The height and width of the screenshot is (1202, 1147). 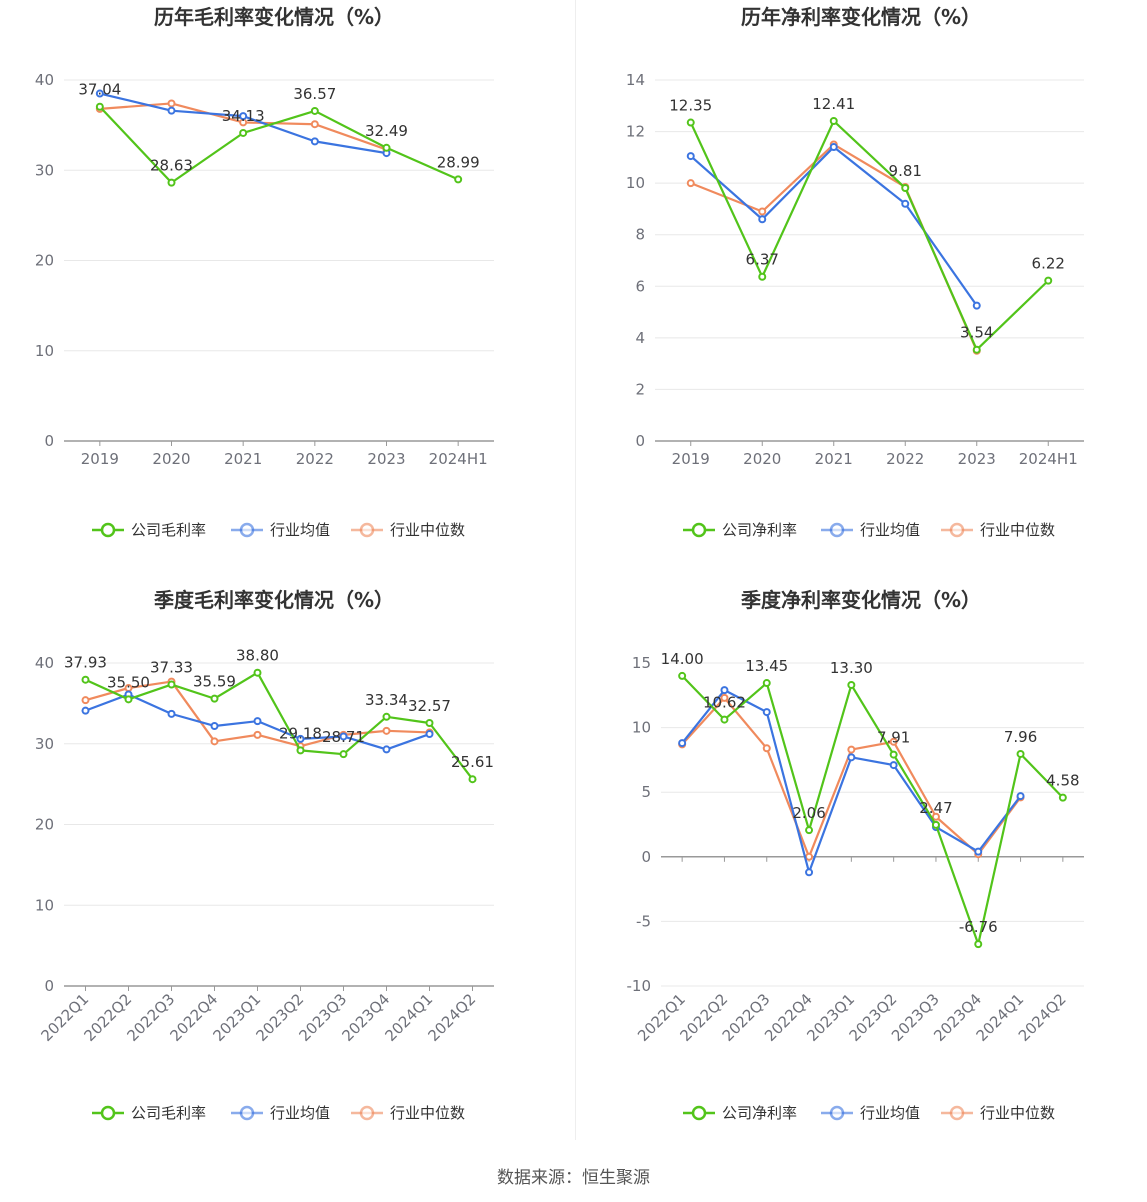 What do you see at coordinates (386, 459) in the screenshot?
I see `x-tick-label: 2023` at bounding box center [386, 459].